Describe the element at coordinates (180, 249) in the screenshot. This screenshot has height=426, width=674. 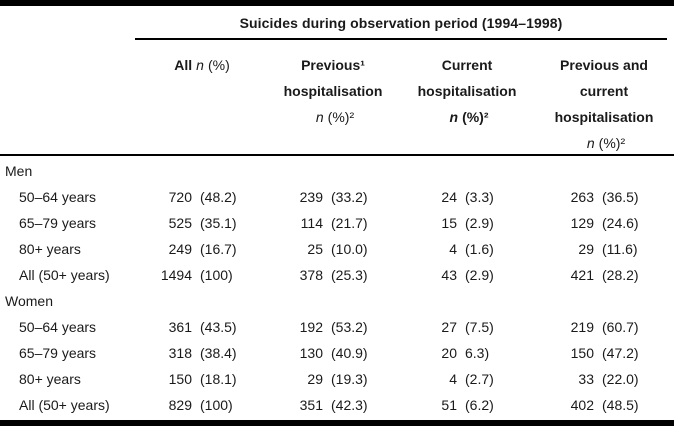
I see `cell-count: 249` at that location.